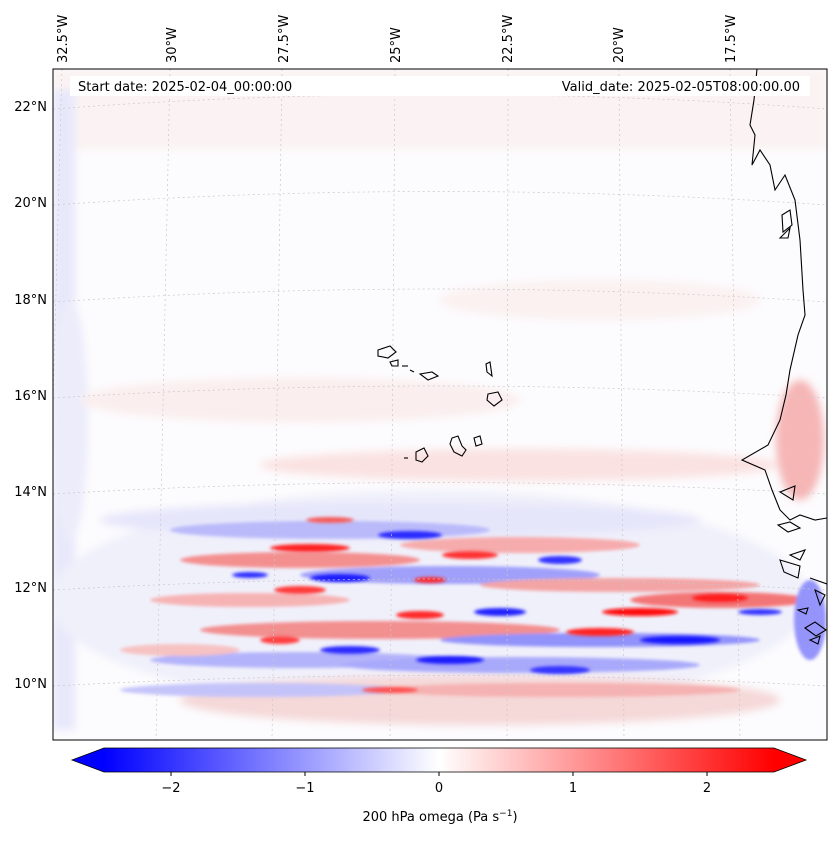 This screenshot has width=837, height=843. What do you see at coordinates (387, 352) in the screenshot?
I see `cape-verde-islands` at bounding box center [387, 352].